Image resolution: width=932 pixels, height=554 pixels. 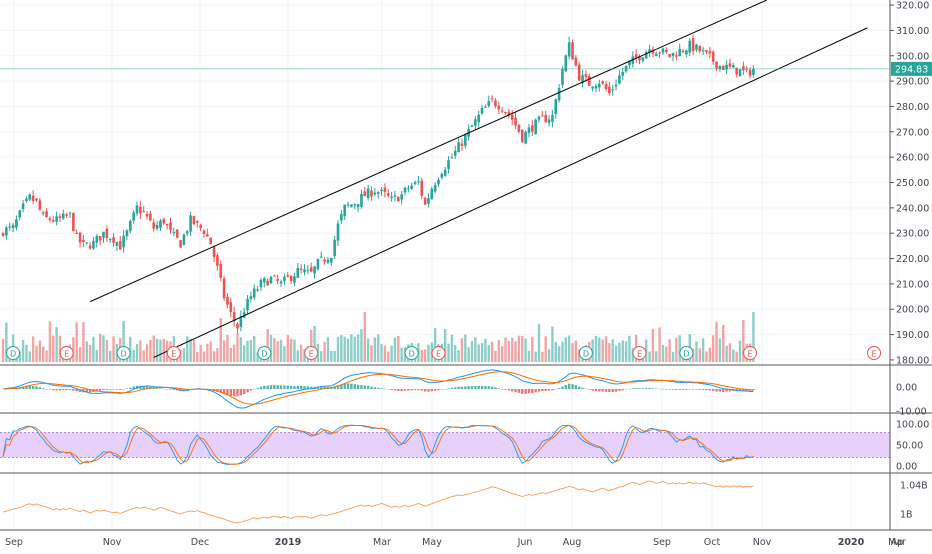 What do you see at coordinates (445, 444) in the screenshot?
I see `stochastic-pane` at bounding box center [445, 444].